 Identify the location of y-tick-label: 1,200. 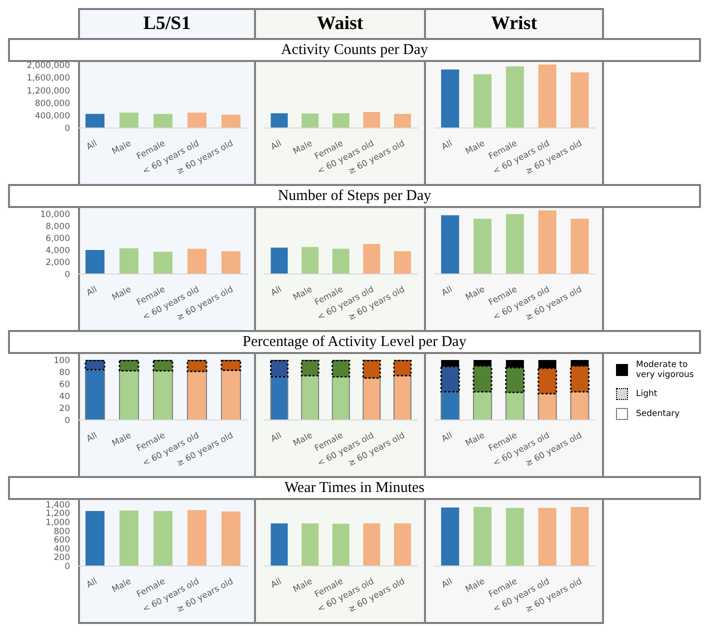
(58, 514).